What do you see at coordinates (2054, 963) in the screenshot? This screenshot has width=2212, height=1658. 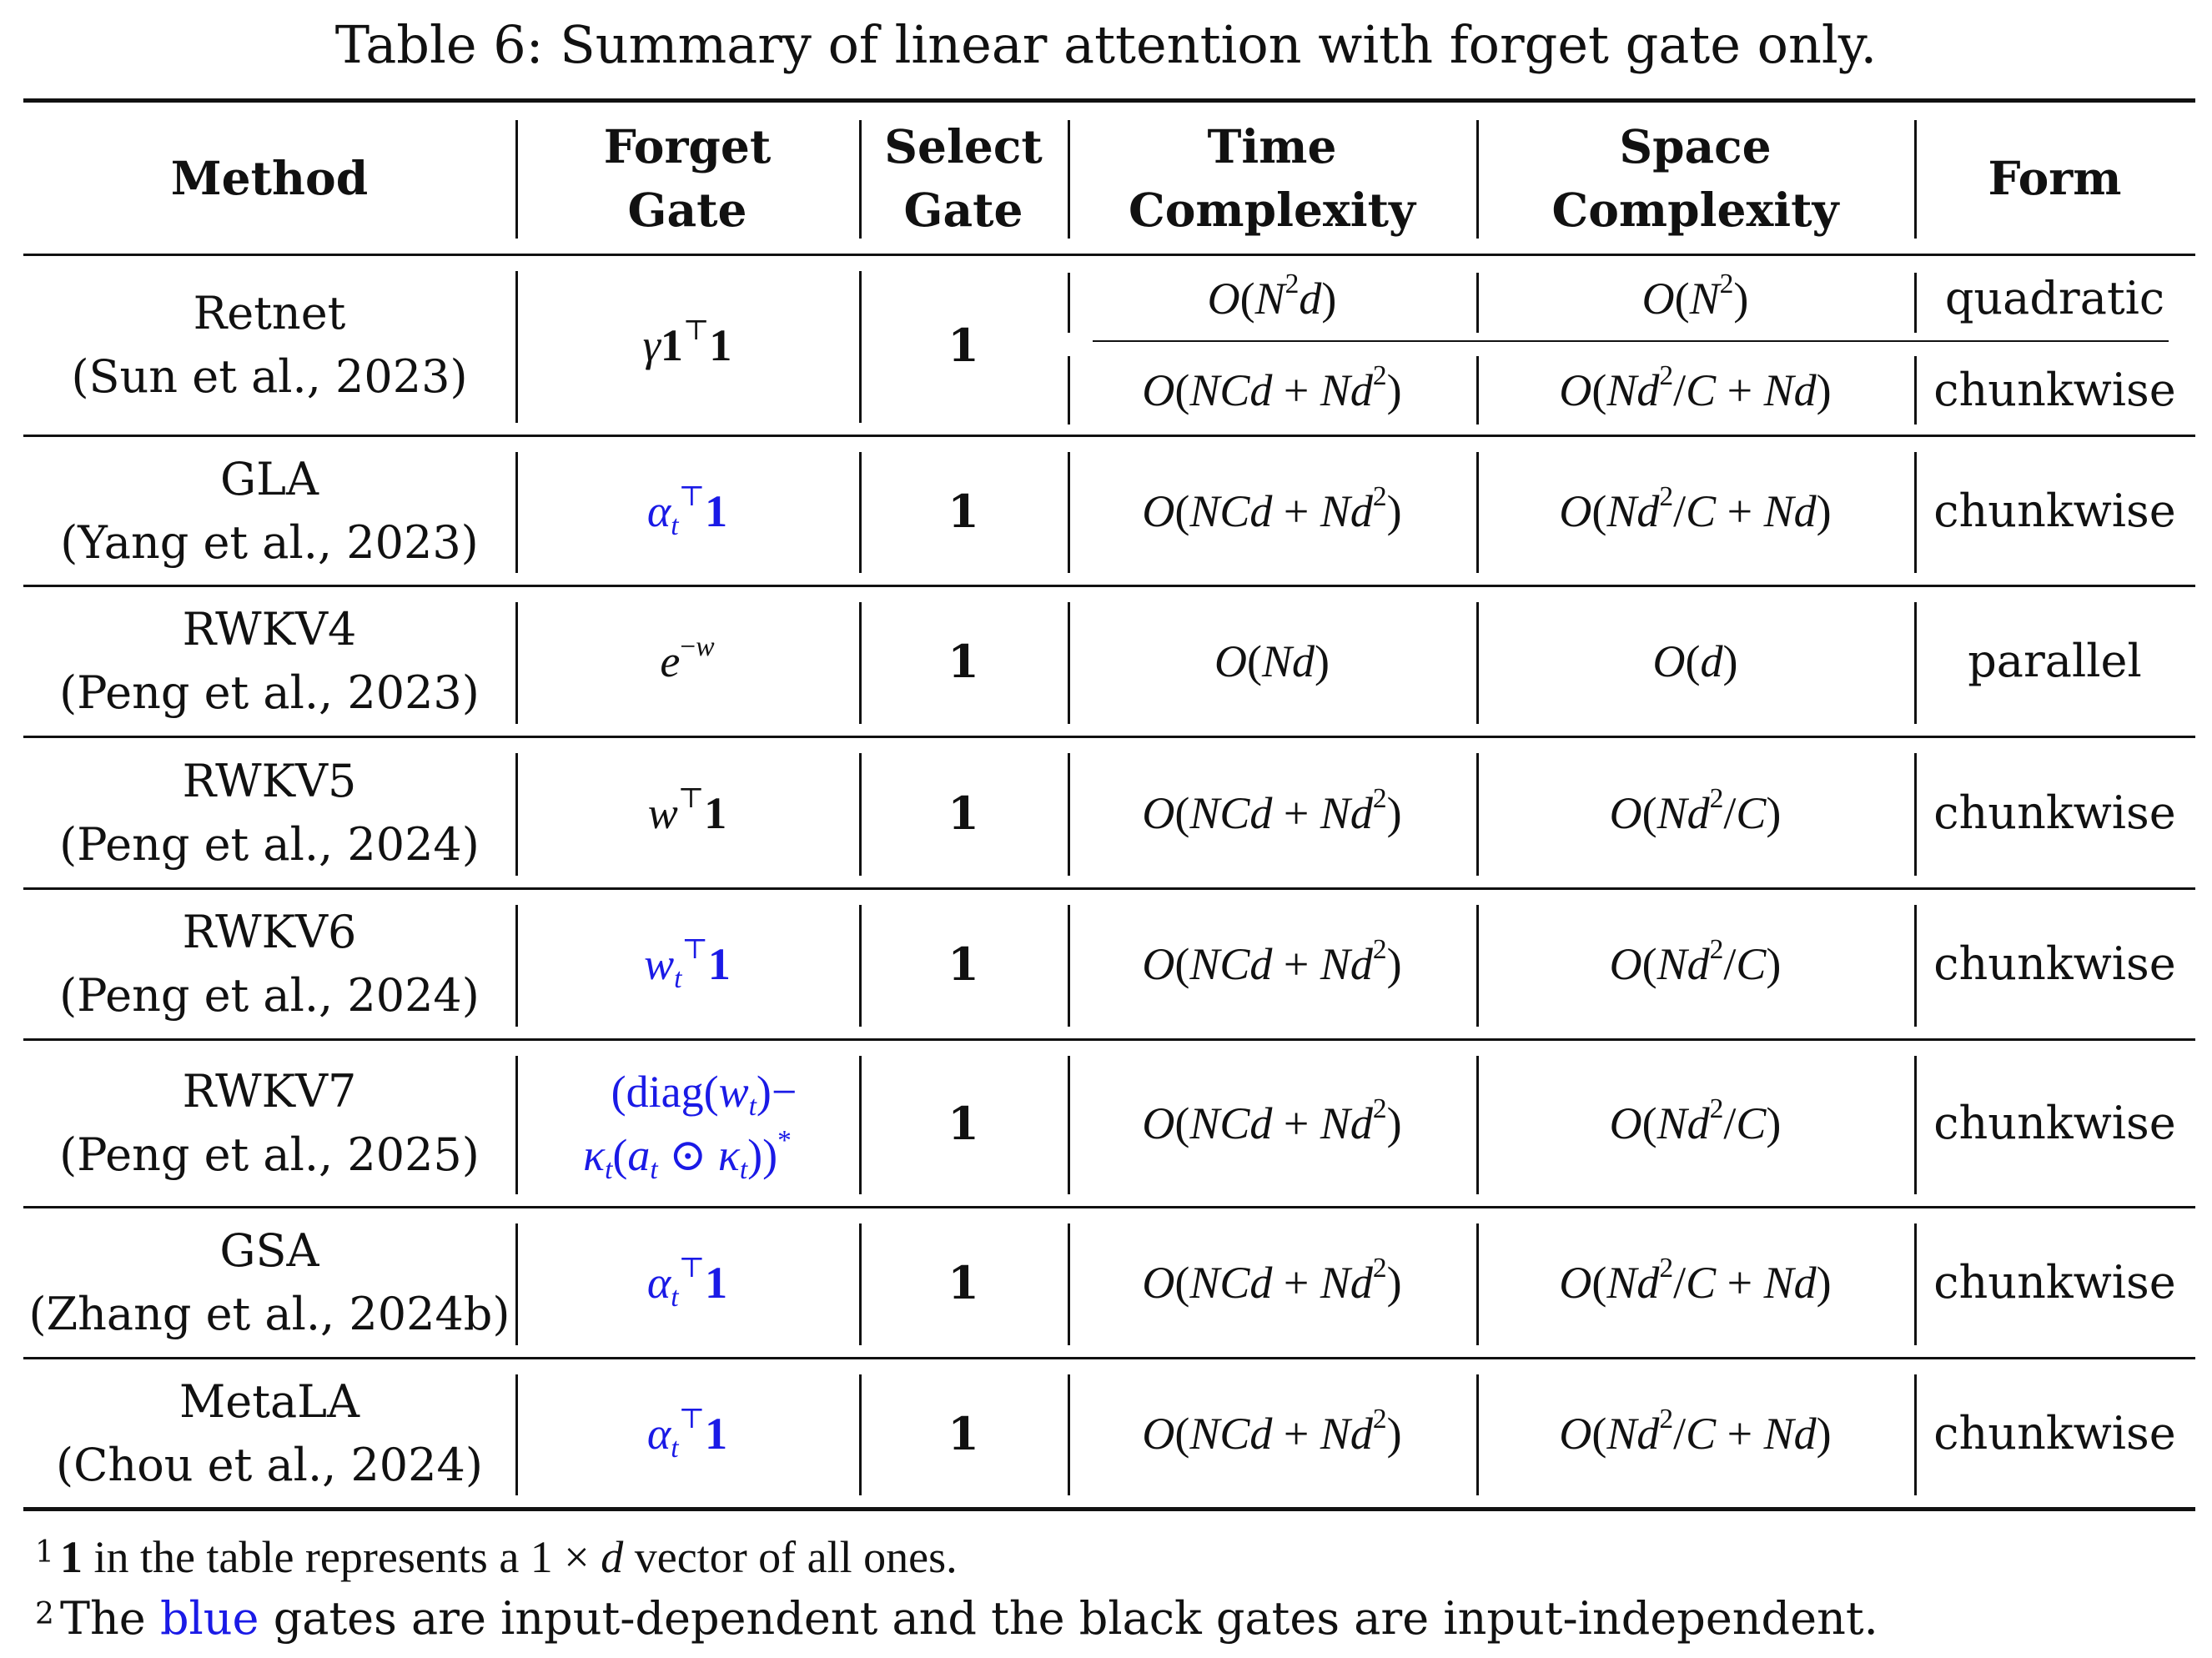 I see `form-rwkv6: chunkwise` at bounding box center [2054, 963].